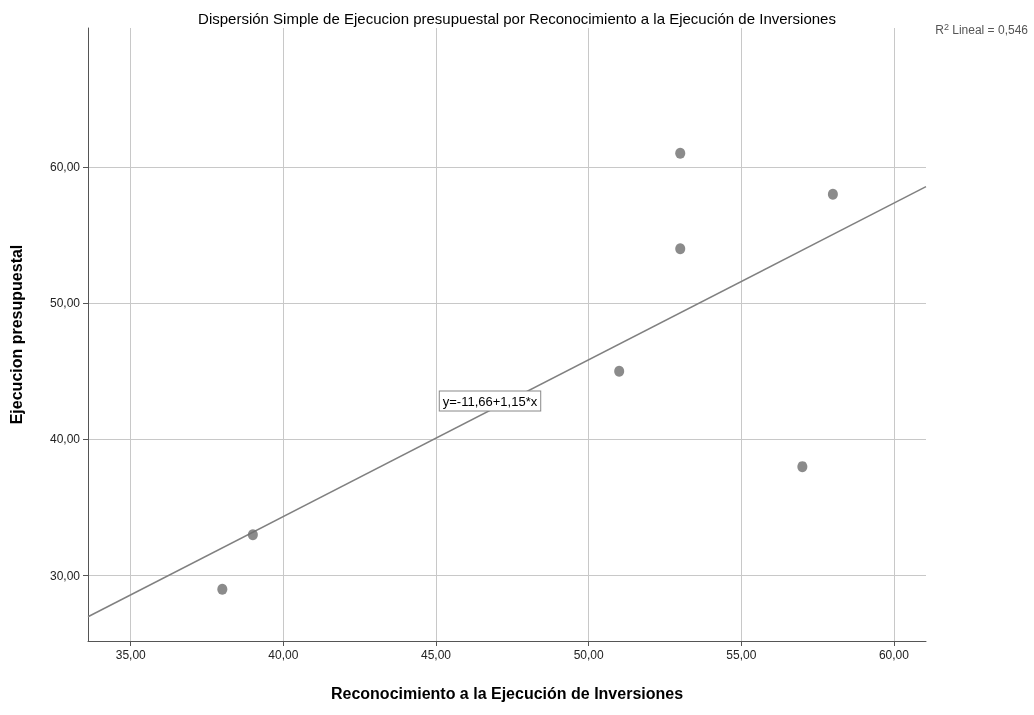  What do you see at coordinates (65, 303) in the screenshot?
I see `y-tick-label: 50,00` at bounding box center [65, 303].